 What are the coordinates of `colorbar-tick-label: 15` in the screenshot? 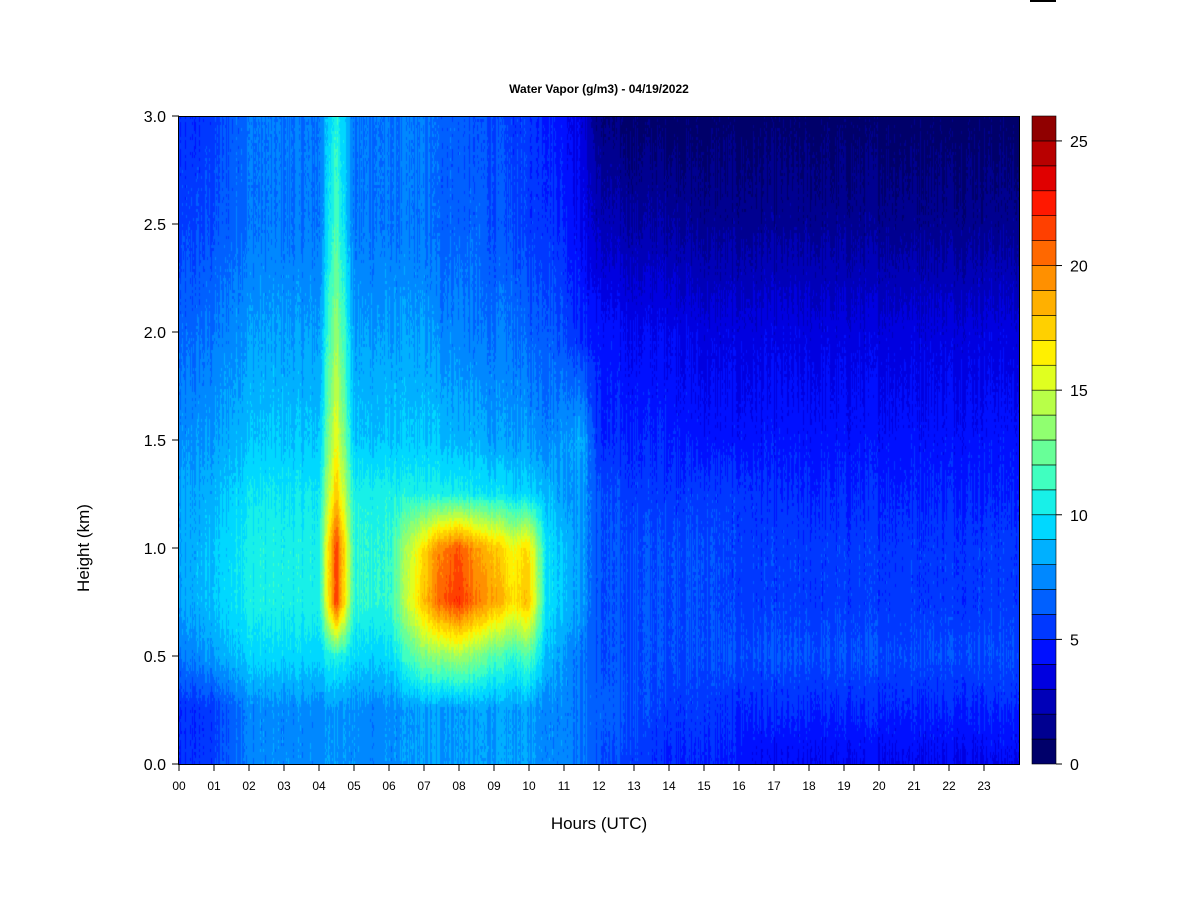 It's located at (1079, 391).